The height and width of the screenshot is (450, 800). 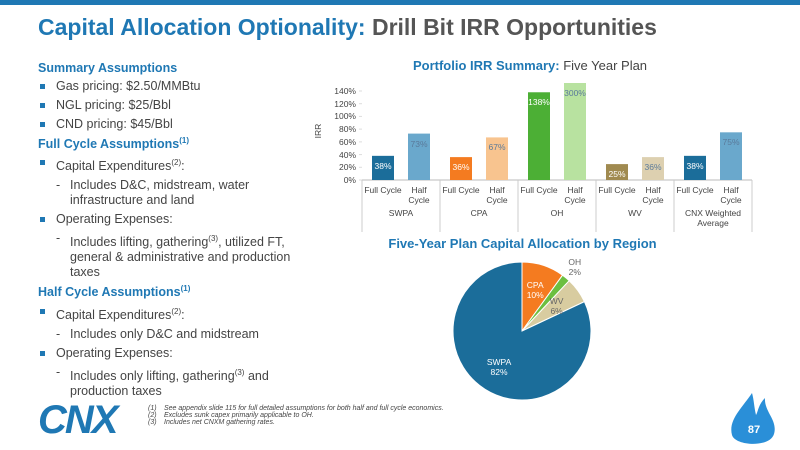 I want to click on category-label: CPA, so click(x=479, y=213).